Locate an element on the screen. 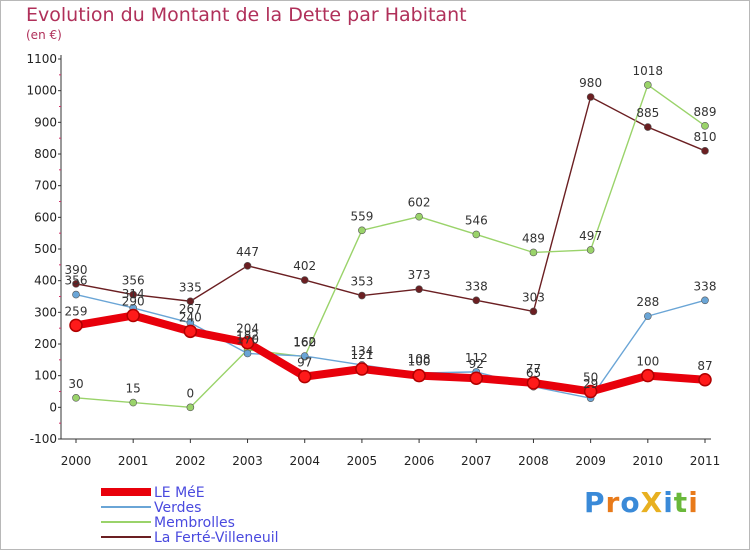 The height and width of the screenshot is (550, 750). data-label: 290 is located at coordinates (133, 302).